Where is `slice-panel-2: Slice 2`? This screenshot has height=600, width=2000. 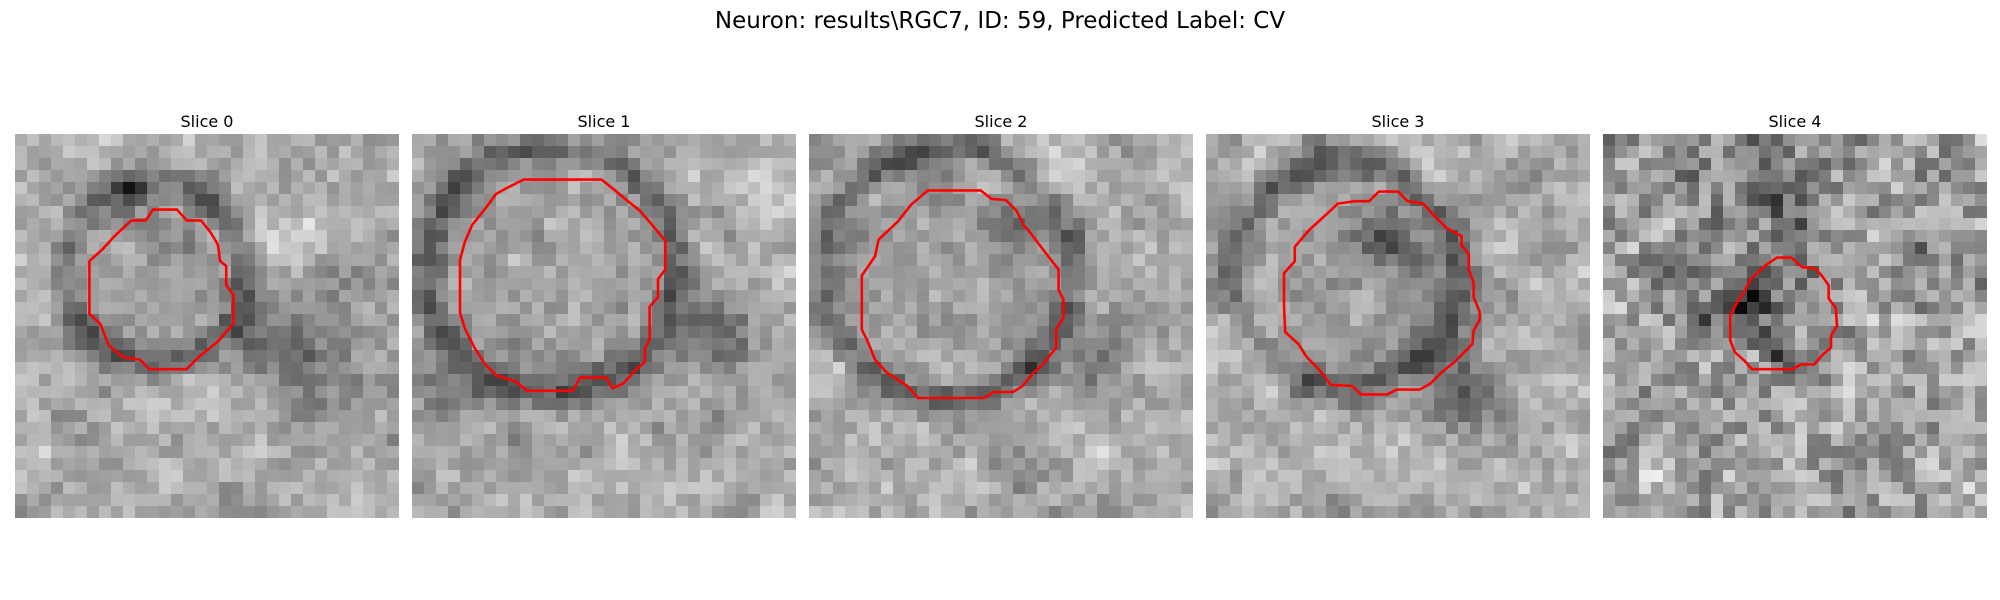
slice-panel-2: Slice 2 is located at coordinates (1001, 314).